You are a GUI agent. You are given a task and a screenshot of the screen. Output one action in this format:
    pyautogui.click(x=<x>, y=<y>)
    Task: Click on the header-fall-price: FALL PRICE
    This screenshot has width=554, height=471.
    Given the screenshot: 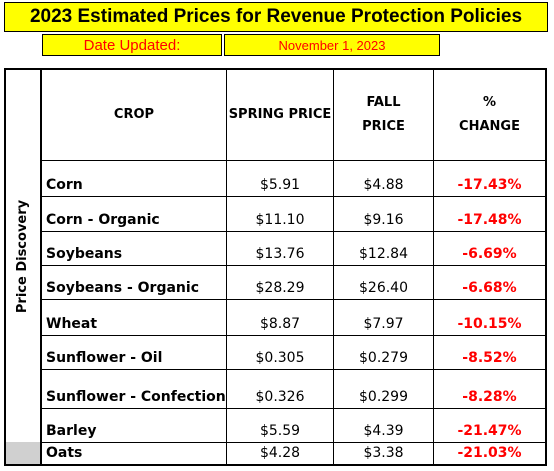 What is the action you would take?
    pyautogui.click(x=383, y=114)
    